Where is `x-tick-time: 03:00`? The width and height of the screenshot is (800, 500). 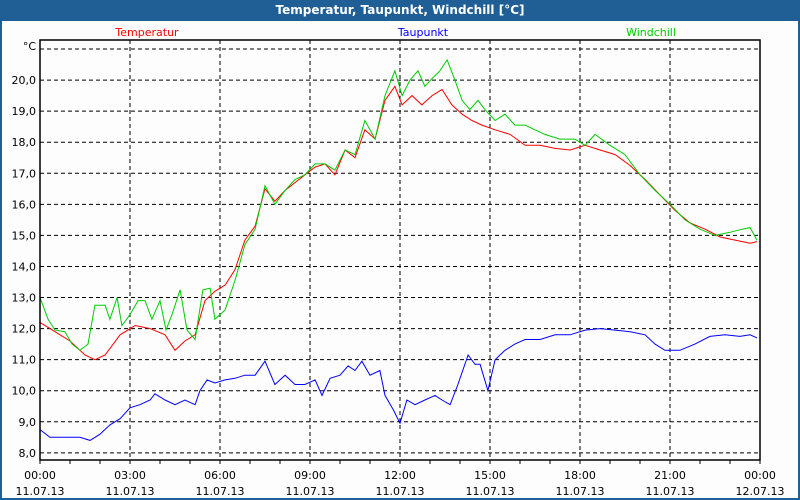
x-tick-time: 03:00 is located at coordinates (130, 475).